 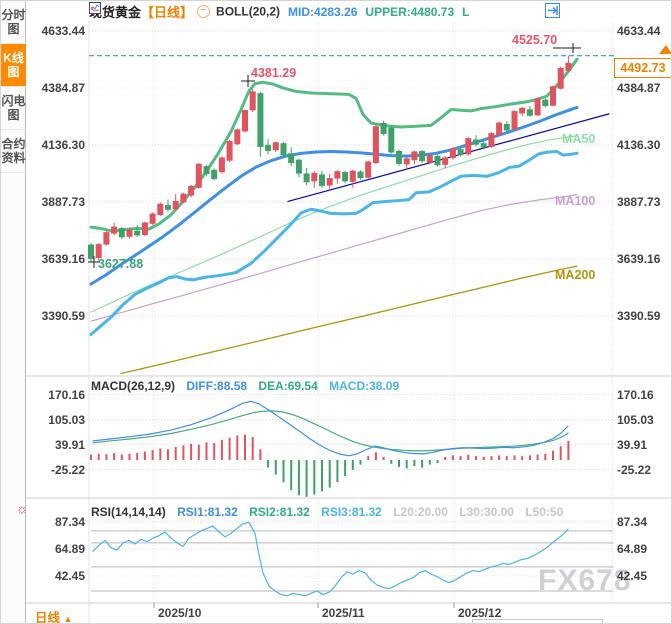 I want to click on macd-axis-label-right: 39.91, so click(x=632, y=444).